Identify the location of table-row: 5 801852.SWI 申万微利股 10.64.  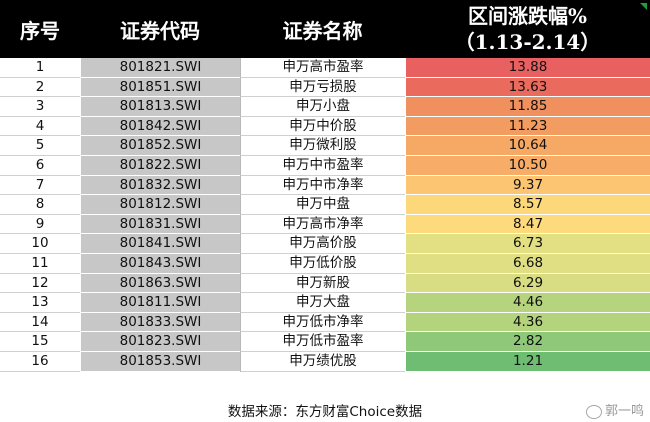
(325, 146).